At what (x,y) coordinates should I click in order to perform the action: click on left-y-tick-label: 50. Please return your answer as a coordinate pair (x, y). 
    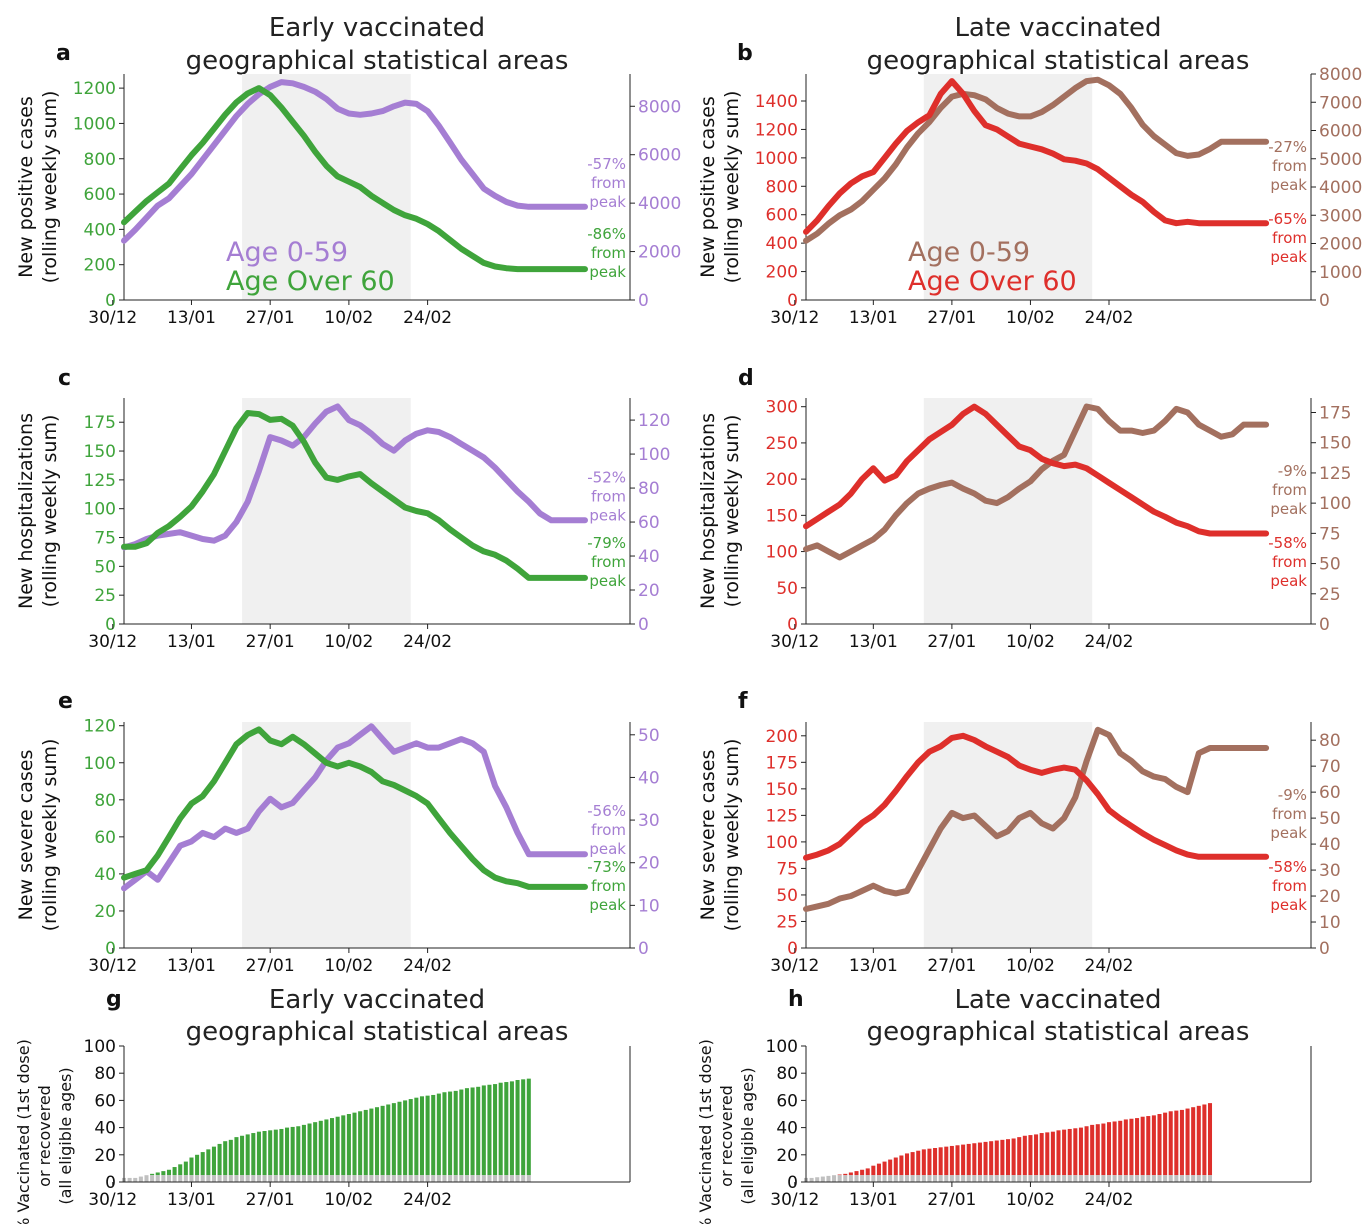
    Looking at the image, I should click on (787, 896).